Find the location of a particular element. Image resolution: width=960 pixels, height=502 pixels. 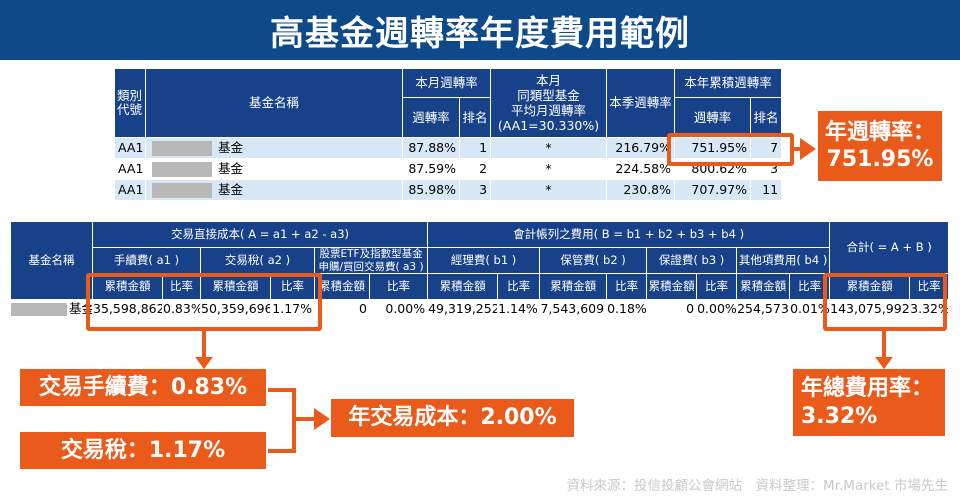

label-annual-turnover-line-2: 751.95% is located at coordinates (880, 159).